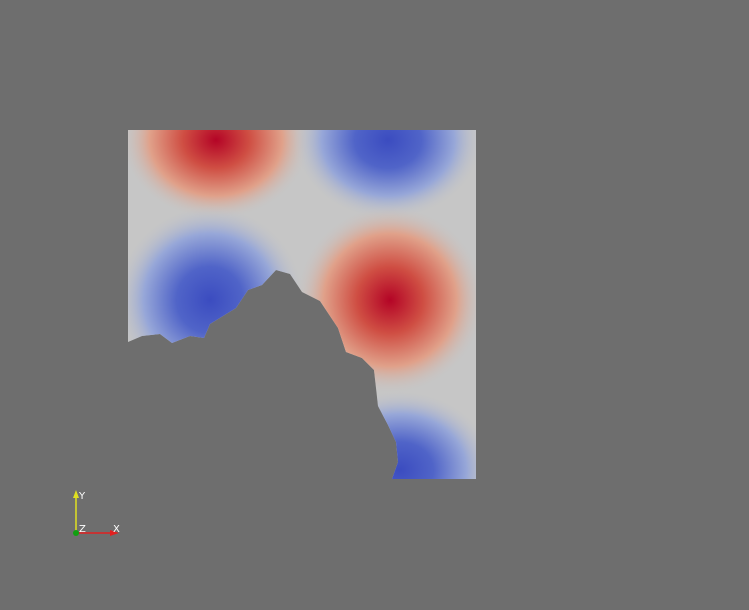 The width and height of the screenshot is (749, 610). What do you see at coordinates (390, 434) in the screenshot?
I see `field-trough-bottom-right` at bounding box center [390, 434].